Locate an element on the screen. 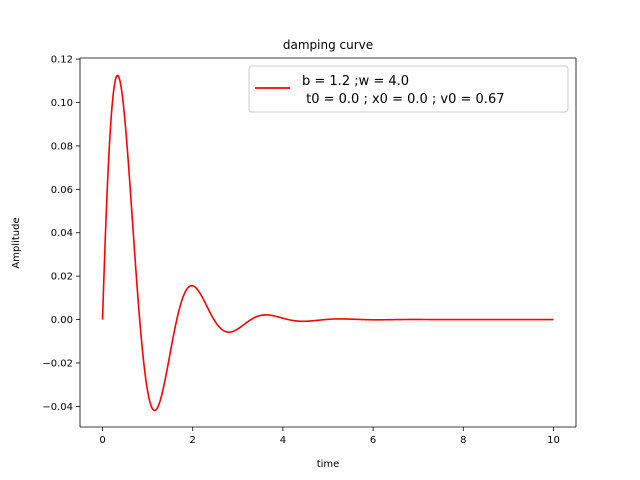 The width and height of the screenshot is (640, 480). legend-box is located at coordinates (408, 89).